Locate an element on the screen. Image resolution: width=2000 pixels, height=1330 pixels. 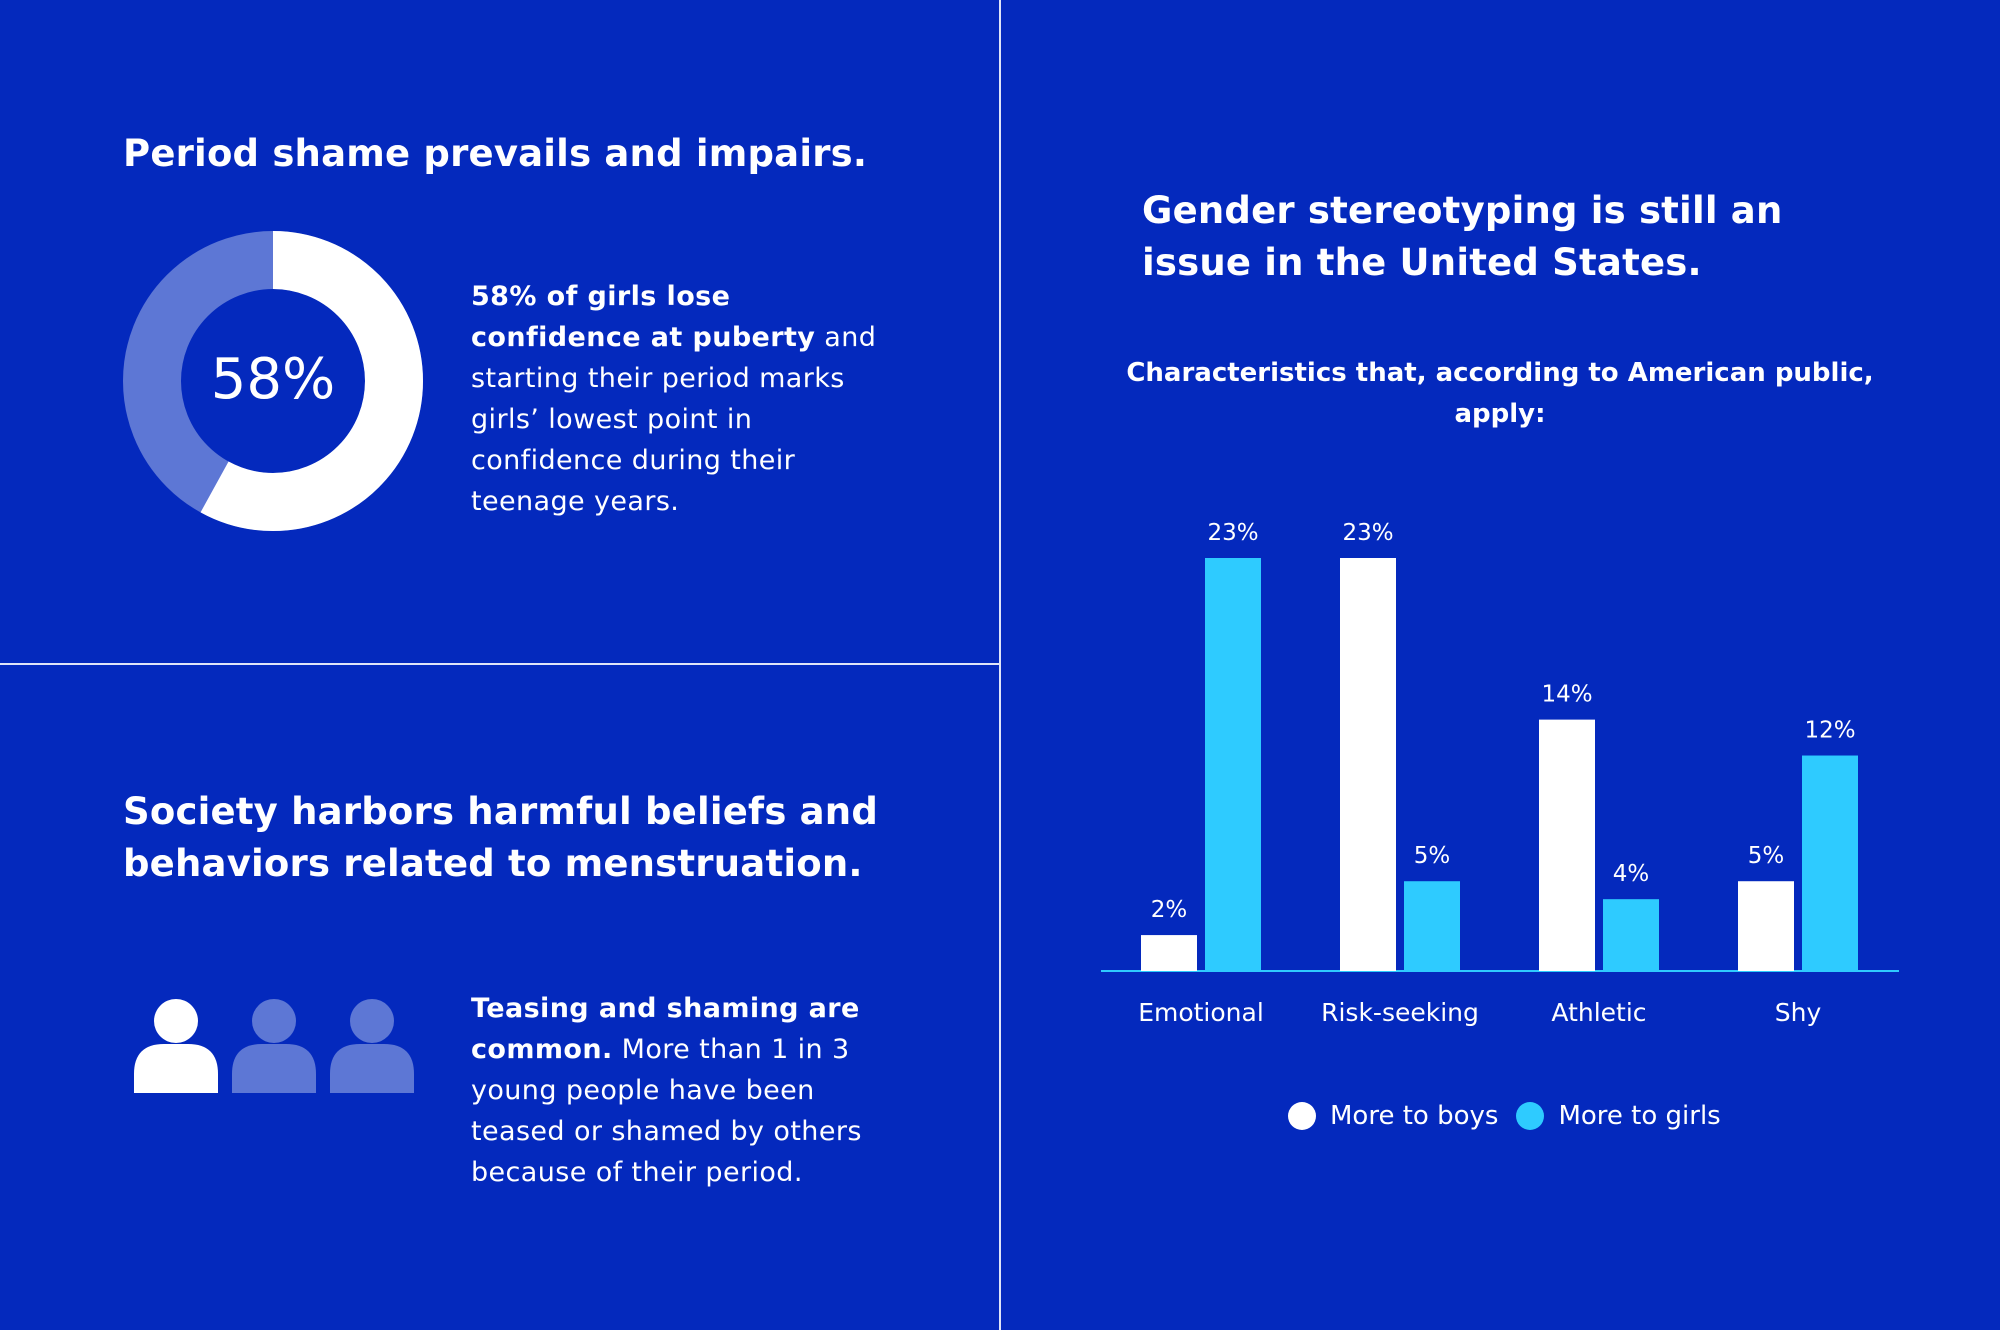
category-label: Athletic is located at coordinates (1598, 1012).